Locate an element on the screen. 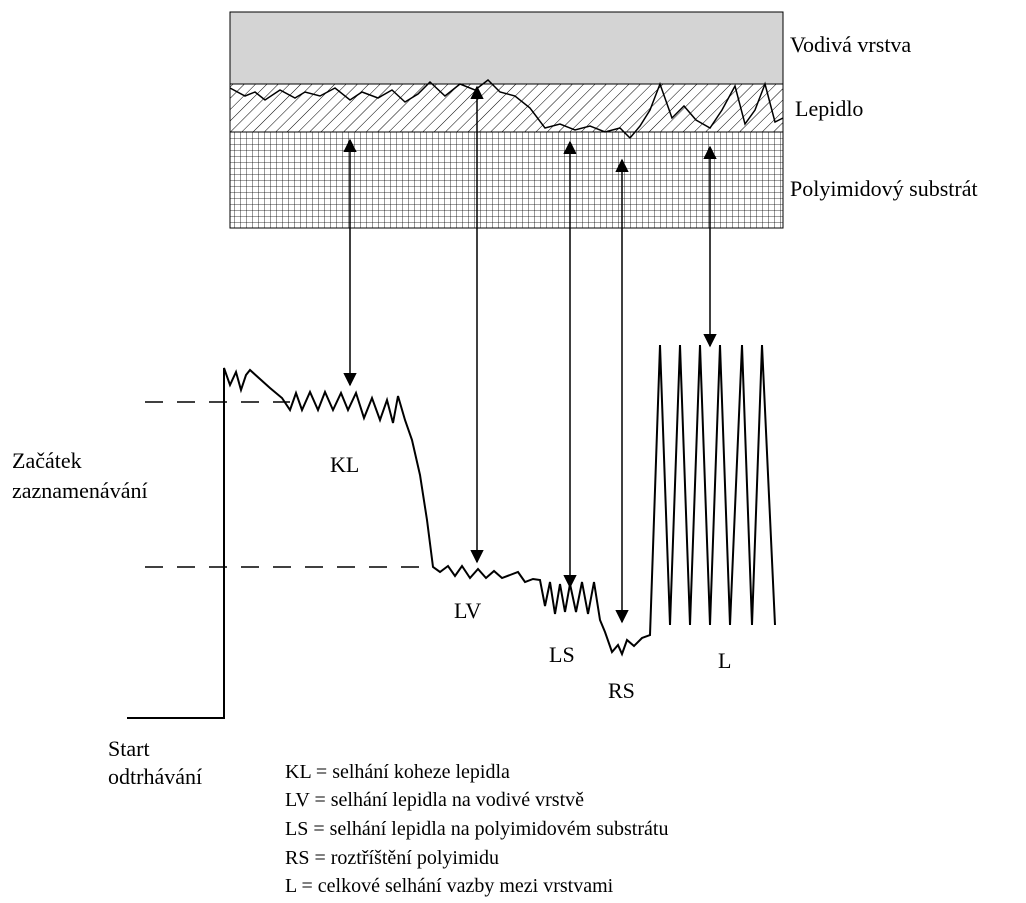  adhesive-layer is located at coordinates (506, 108).